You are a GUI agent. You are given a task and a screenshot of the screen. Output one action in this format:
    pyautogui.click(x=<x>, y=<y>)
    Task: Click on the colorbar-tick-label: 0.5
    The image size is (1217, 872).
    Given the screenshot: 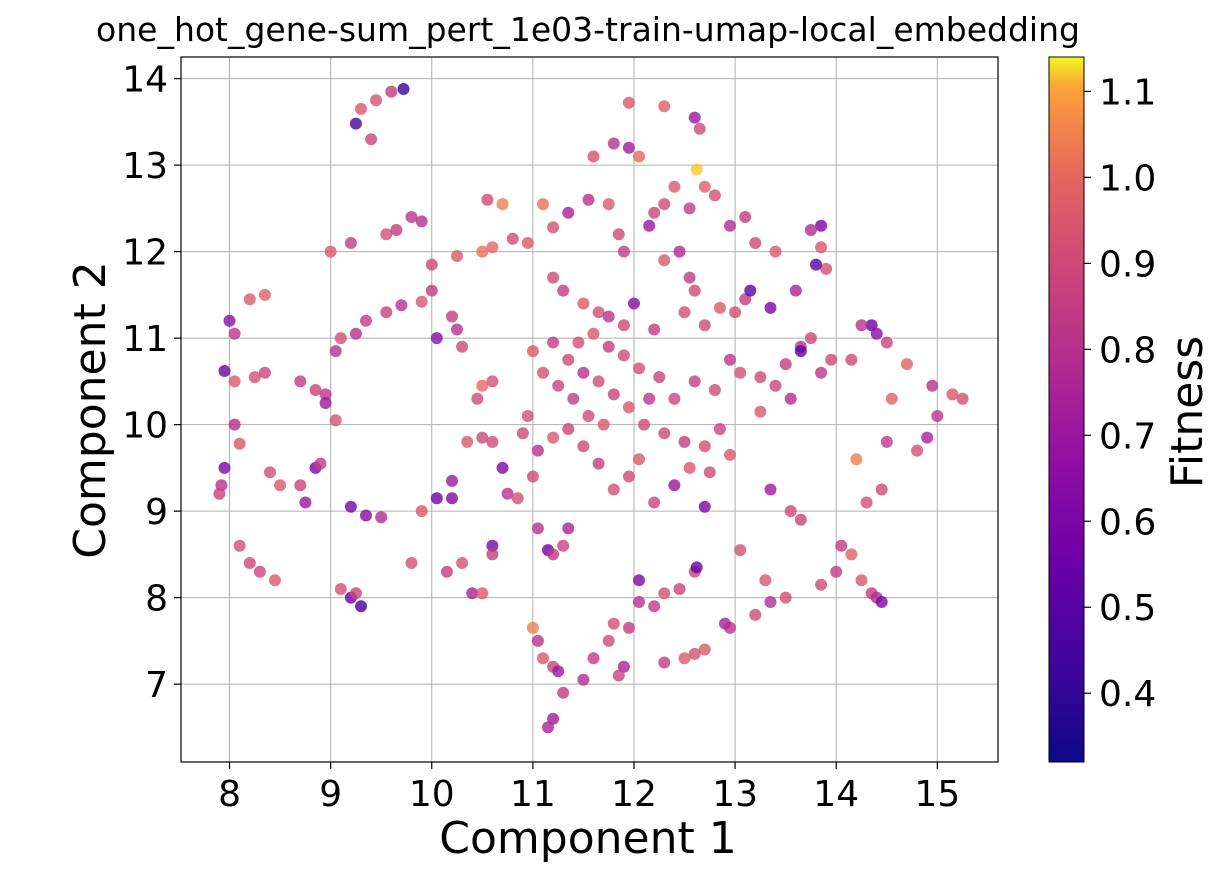 What is the action you would take?
    pyautogui.click(x=1127, y=608)
    